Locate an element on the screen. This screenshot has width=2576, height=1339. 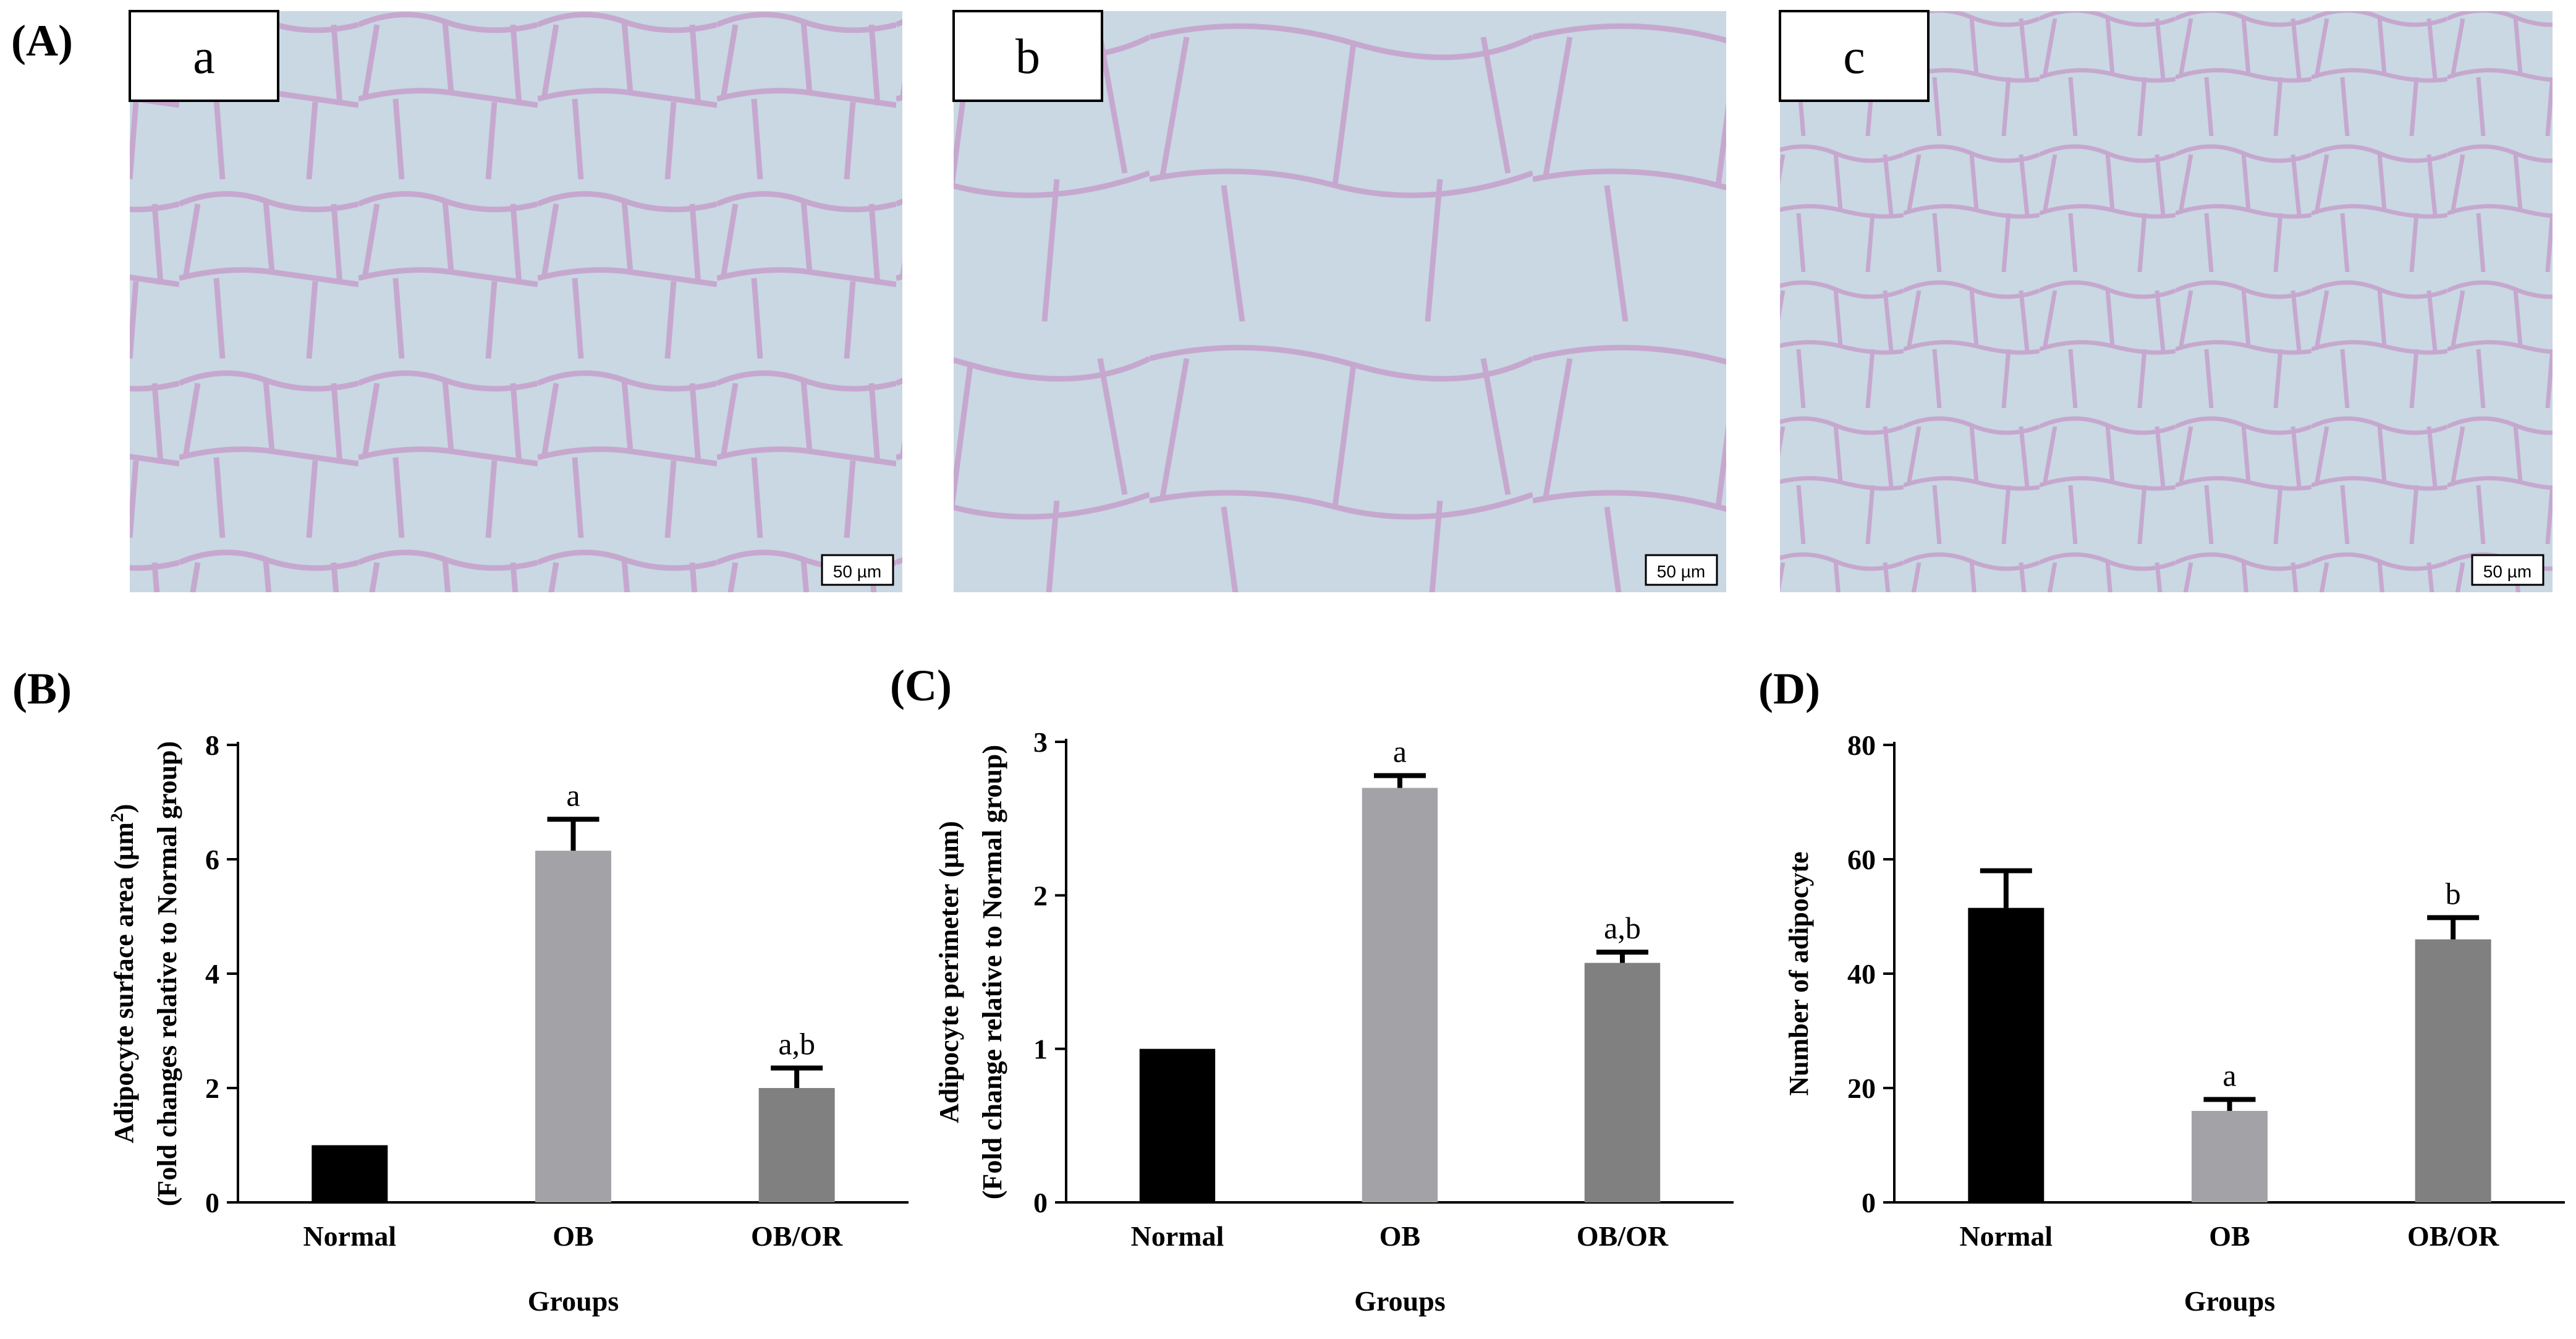
panel-label: (C) is located at coordinates (921, 685).